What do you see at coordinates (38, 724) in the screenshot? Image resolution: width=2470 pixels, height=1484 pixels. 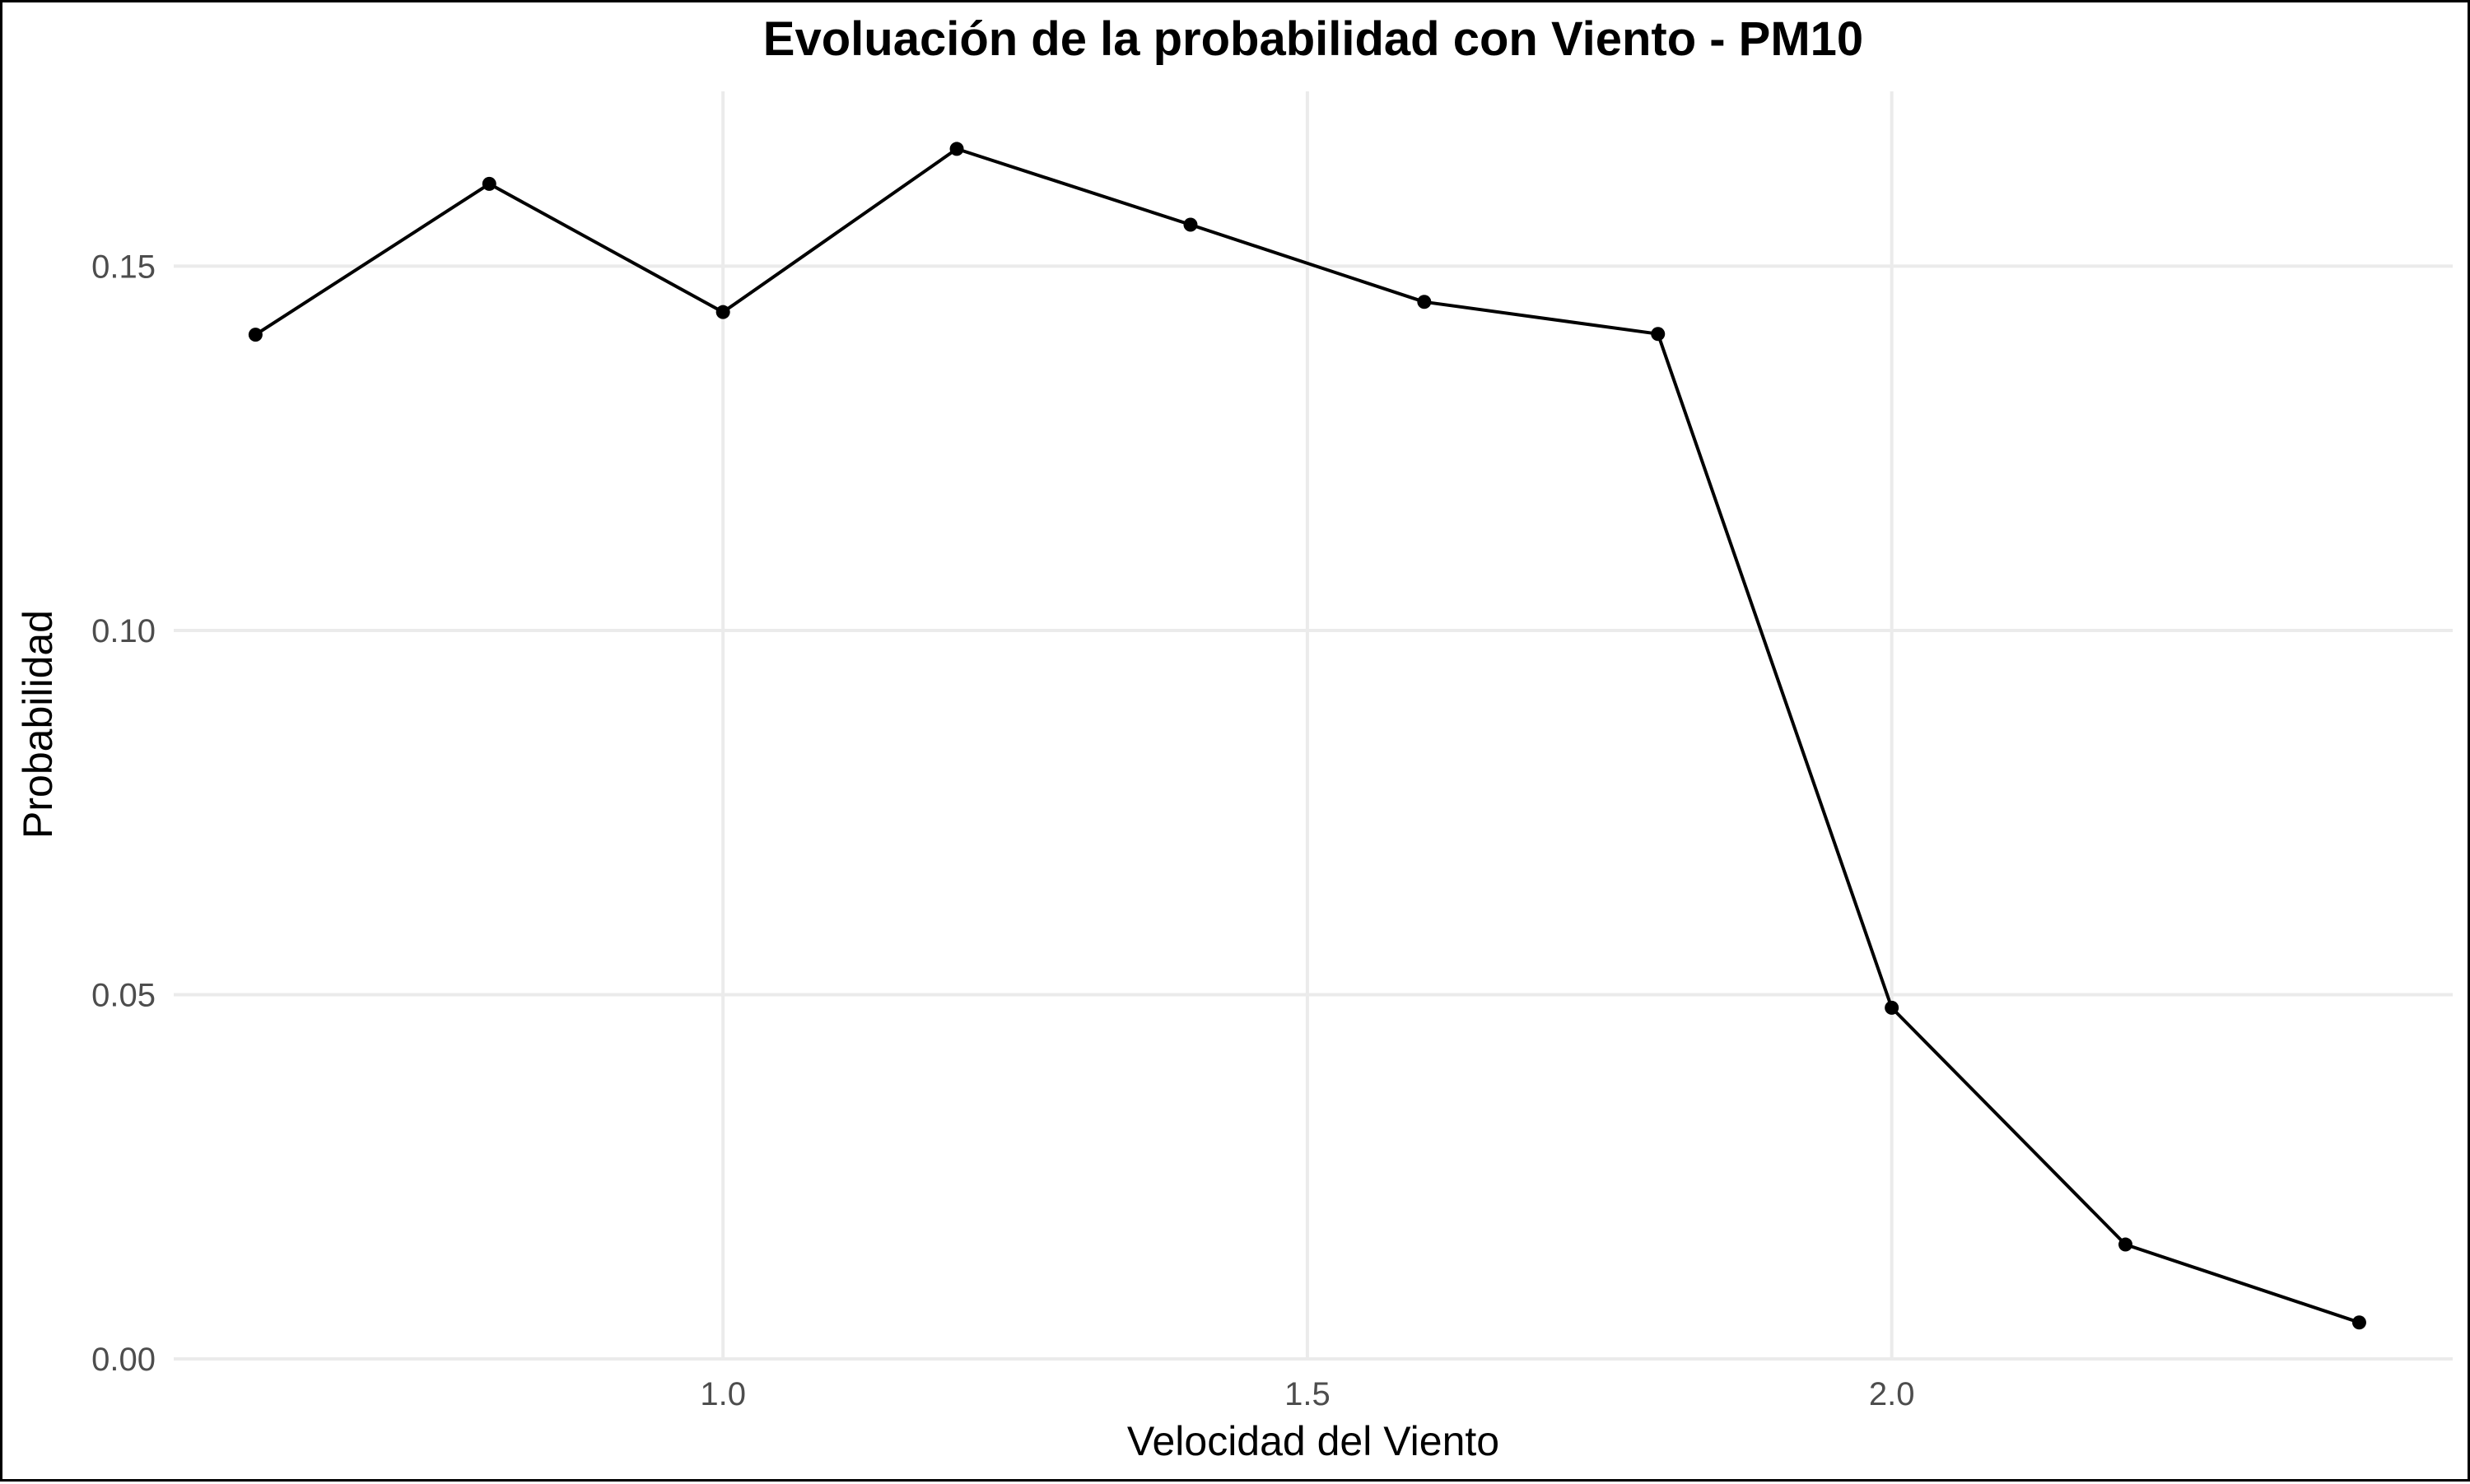 I see `y-axis-title: Probabilidad` at bounding box center [38, 724].